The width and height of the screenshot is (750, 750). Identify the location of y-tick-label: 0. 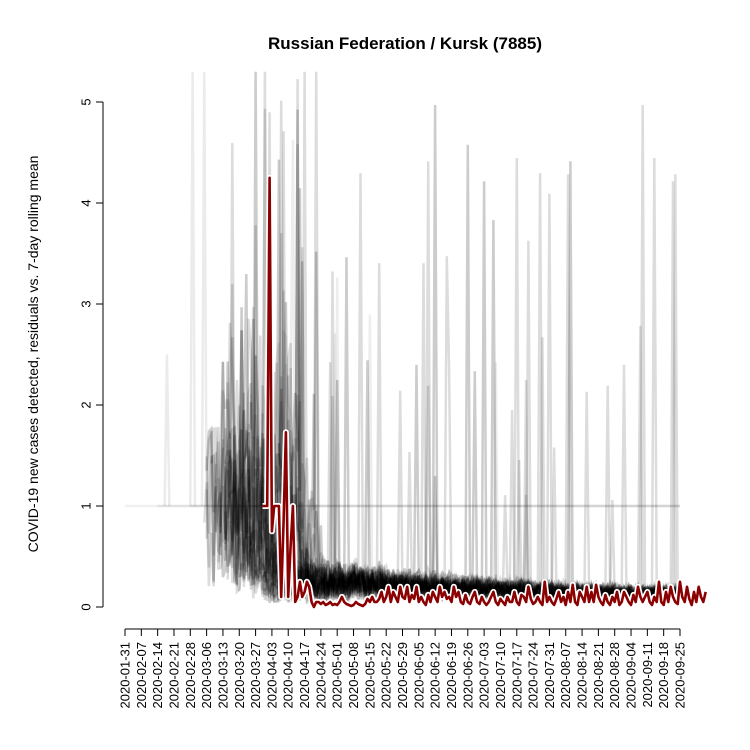
(86, 606).